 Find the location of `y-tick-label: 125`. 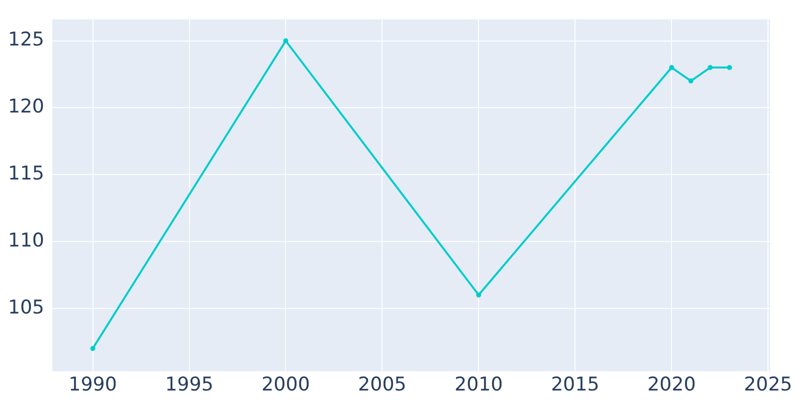

y-tick-label: 125 is located at coordinates (26, 39).